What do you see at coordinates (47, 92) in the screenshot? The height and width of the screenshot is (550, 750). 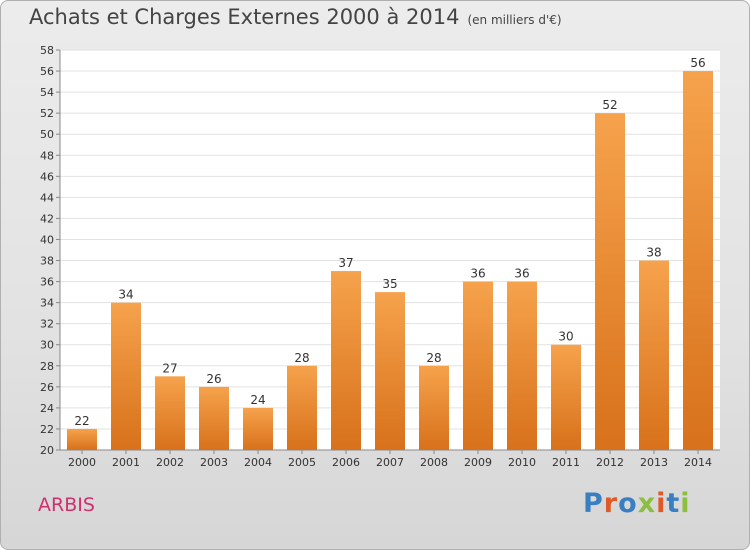 I see `y-tick-label: 54` at bounding box center [47, 92].